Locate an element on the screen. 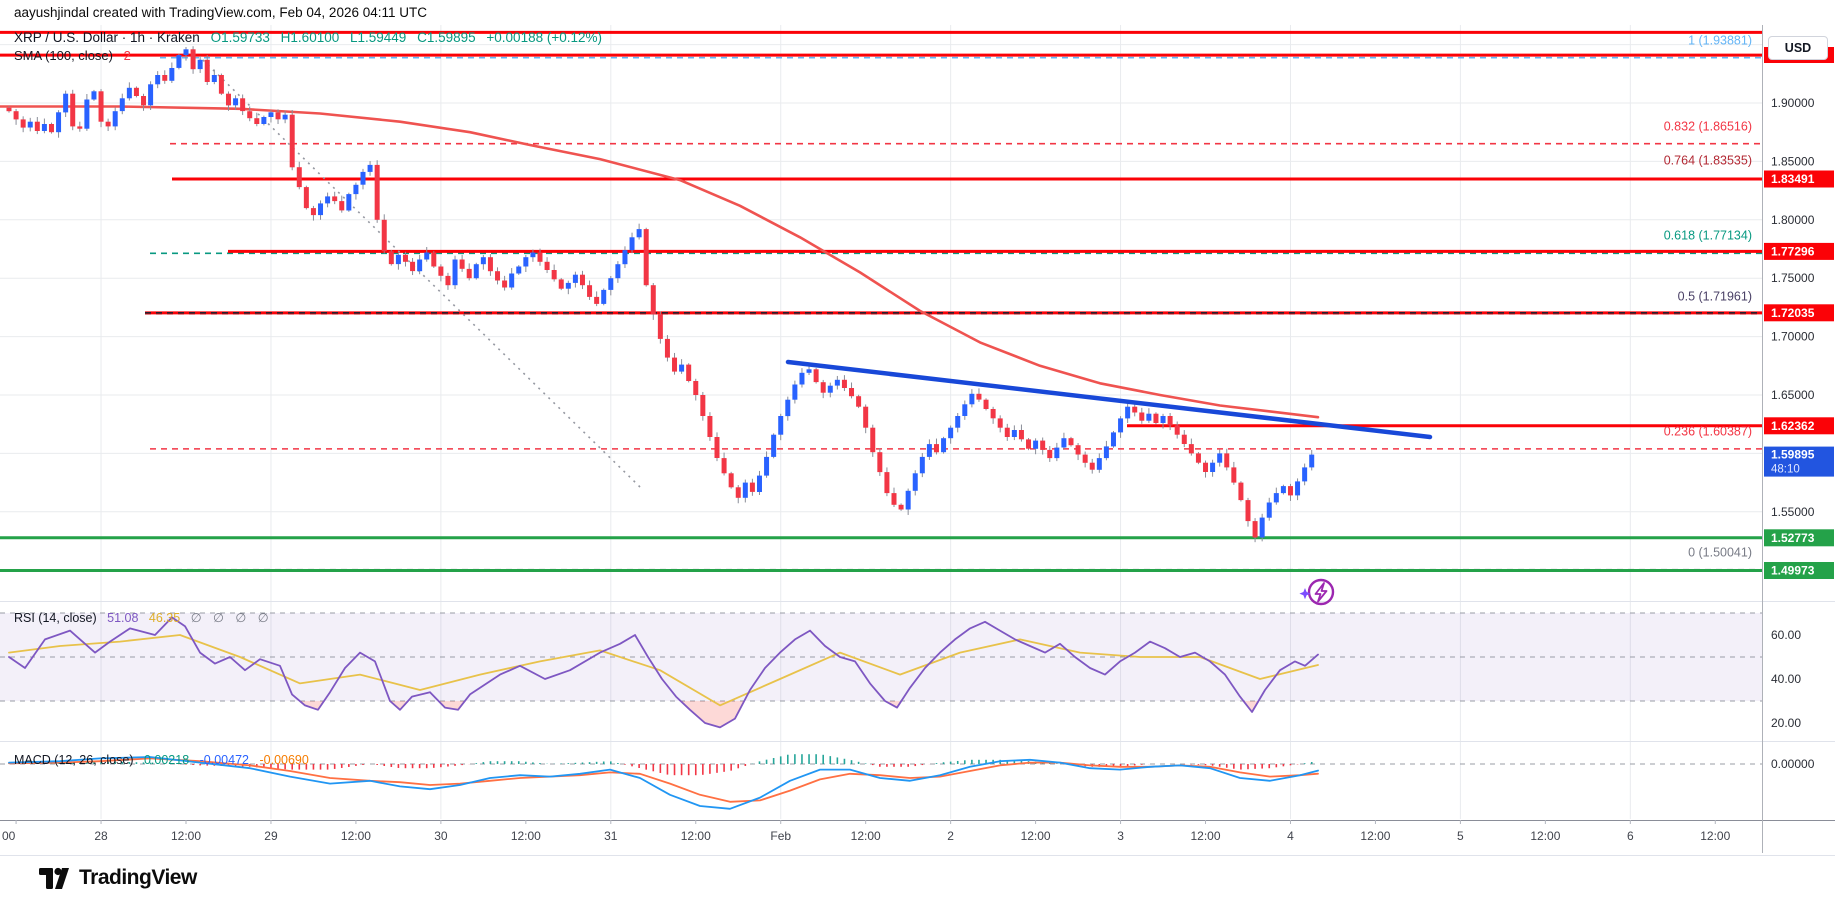  svg-text: 1.52773 is located at coordinates (1793, 538).